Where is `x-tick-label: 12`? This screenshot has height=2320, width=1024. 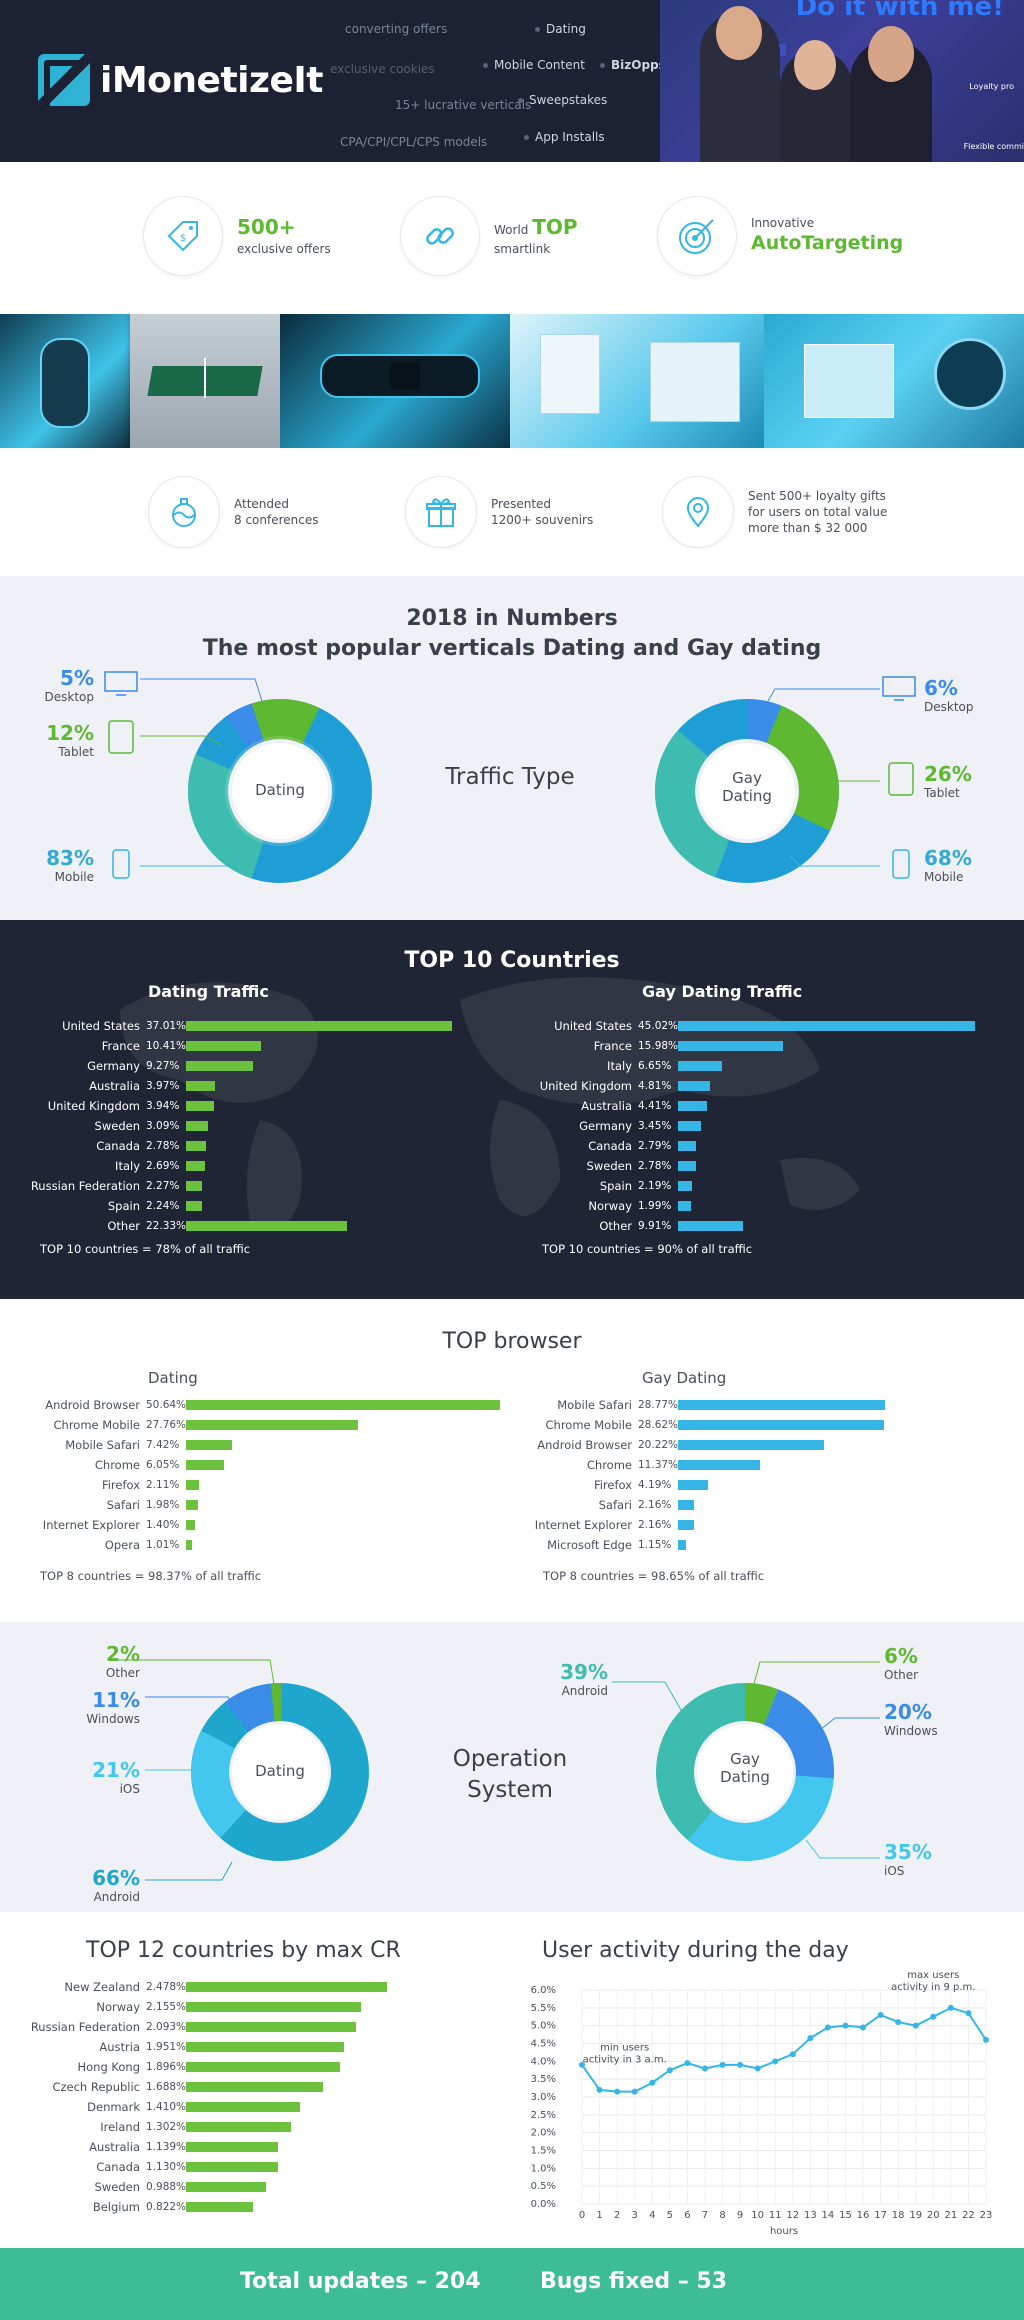
x-tick-label: 12 is located at coordinates (792, 2215).